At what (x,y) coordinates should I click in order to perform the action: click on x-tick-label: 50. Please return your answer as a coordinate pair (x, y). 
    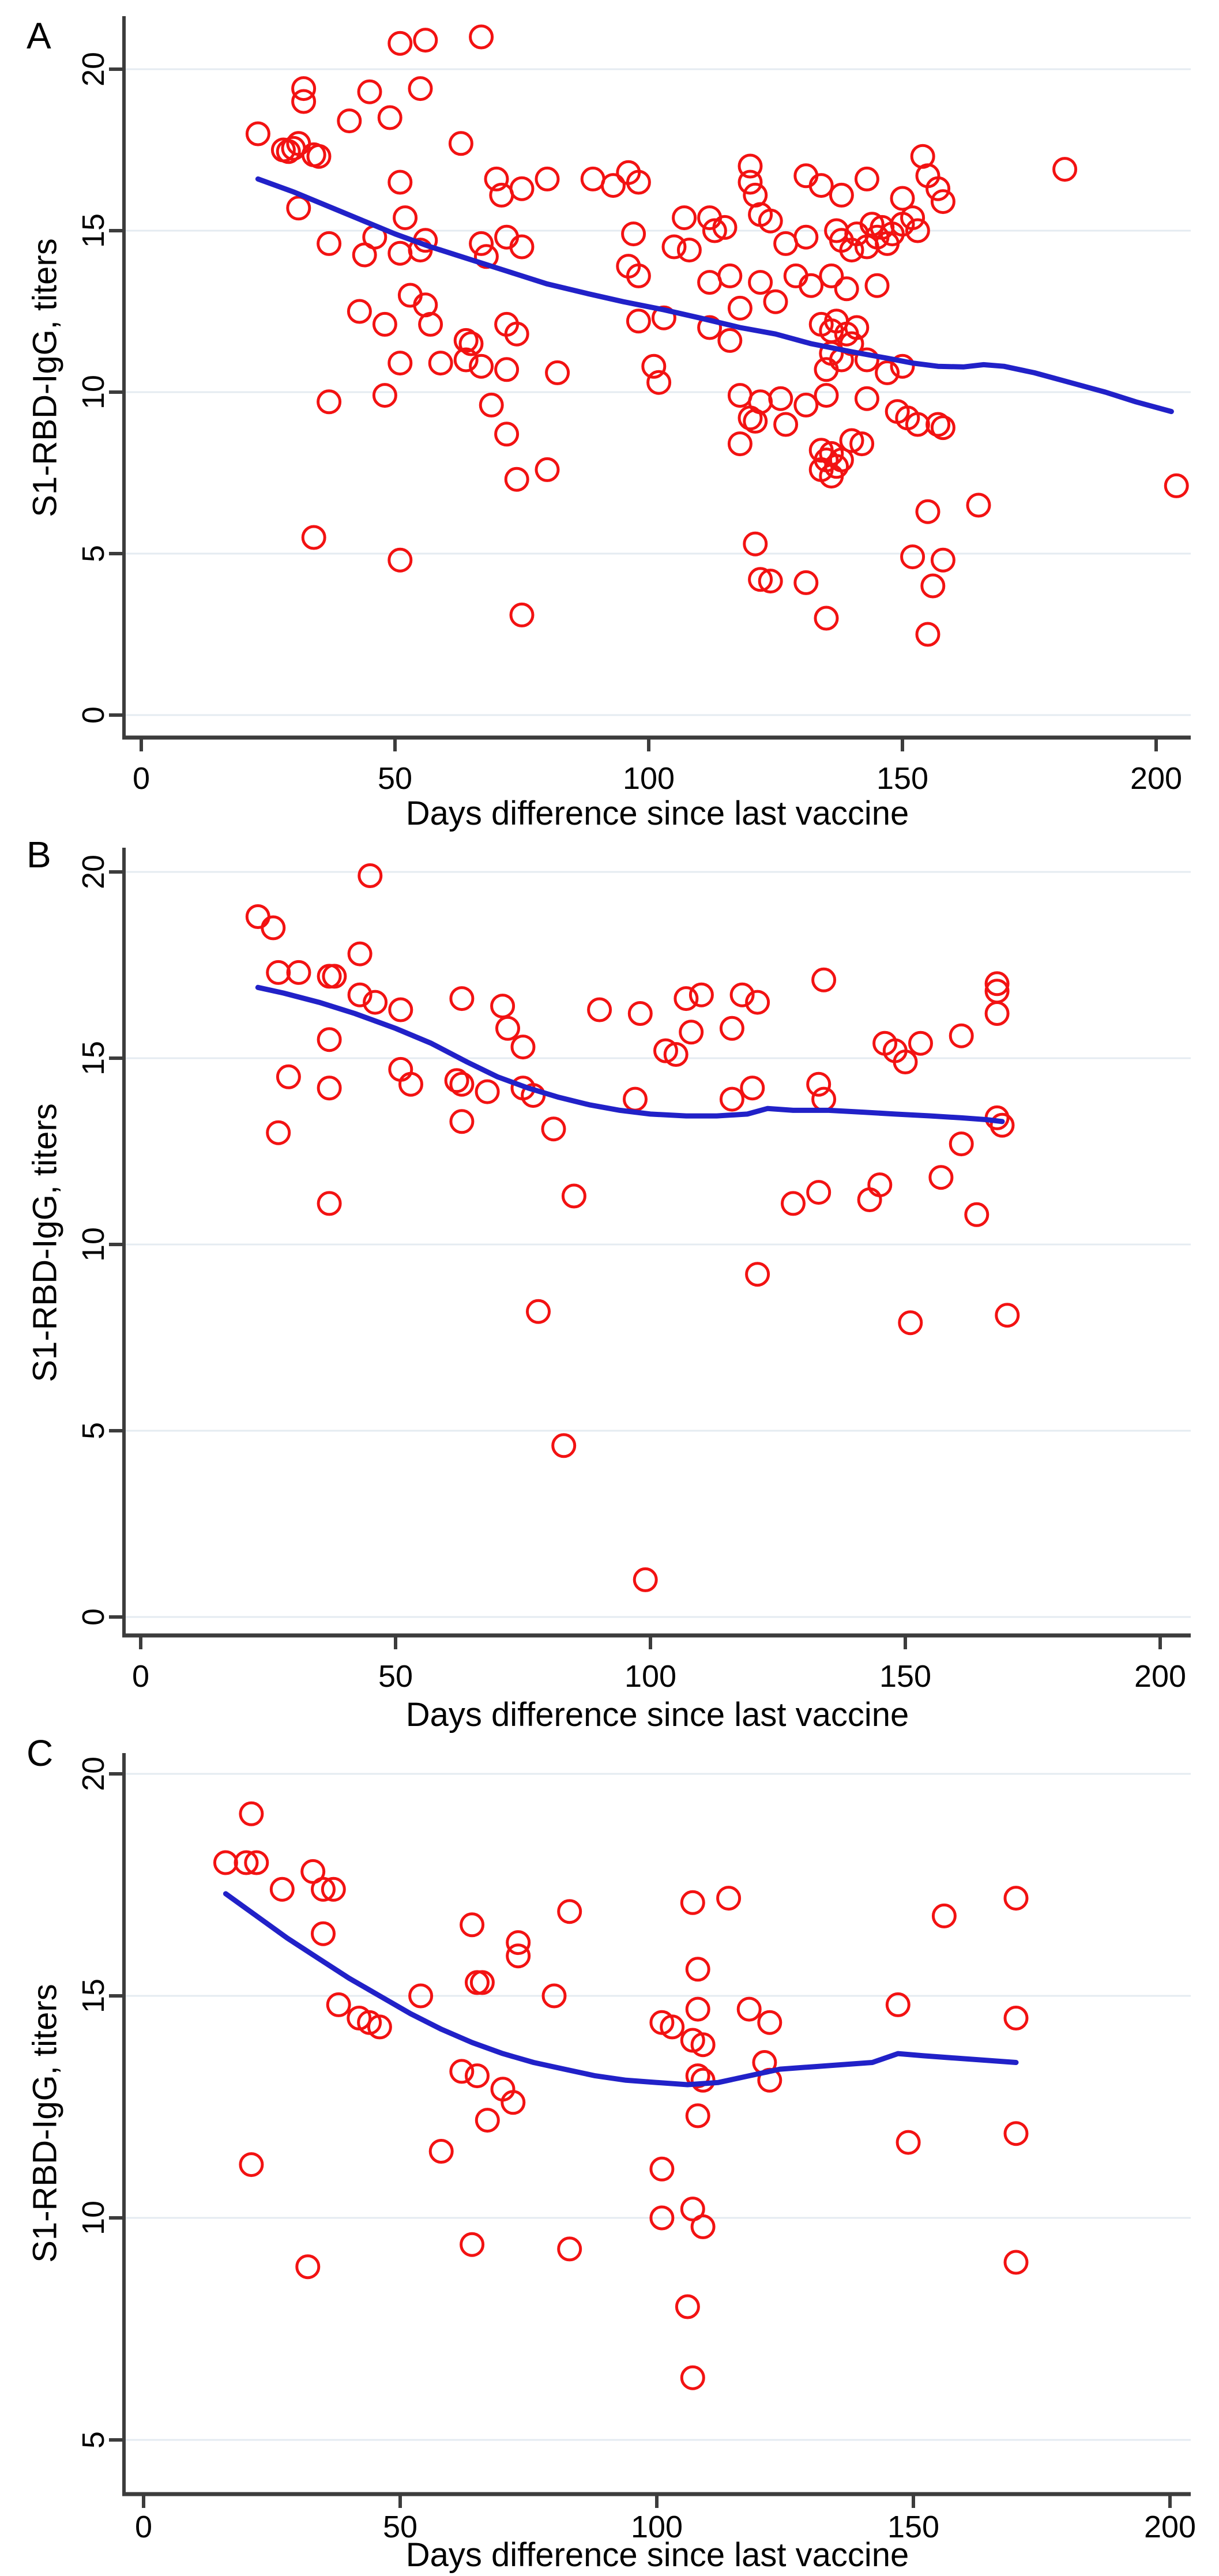
    Looking at the image, I should click on (396, 1676).